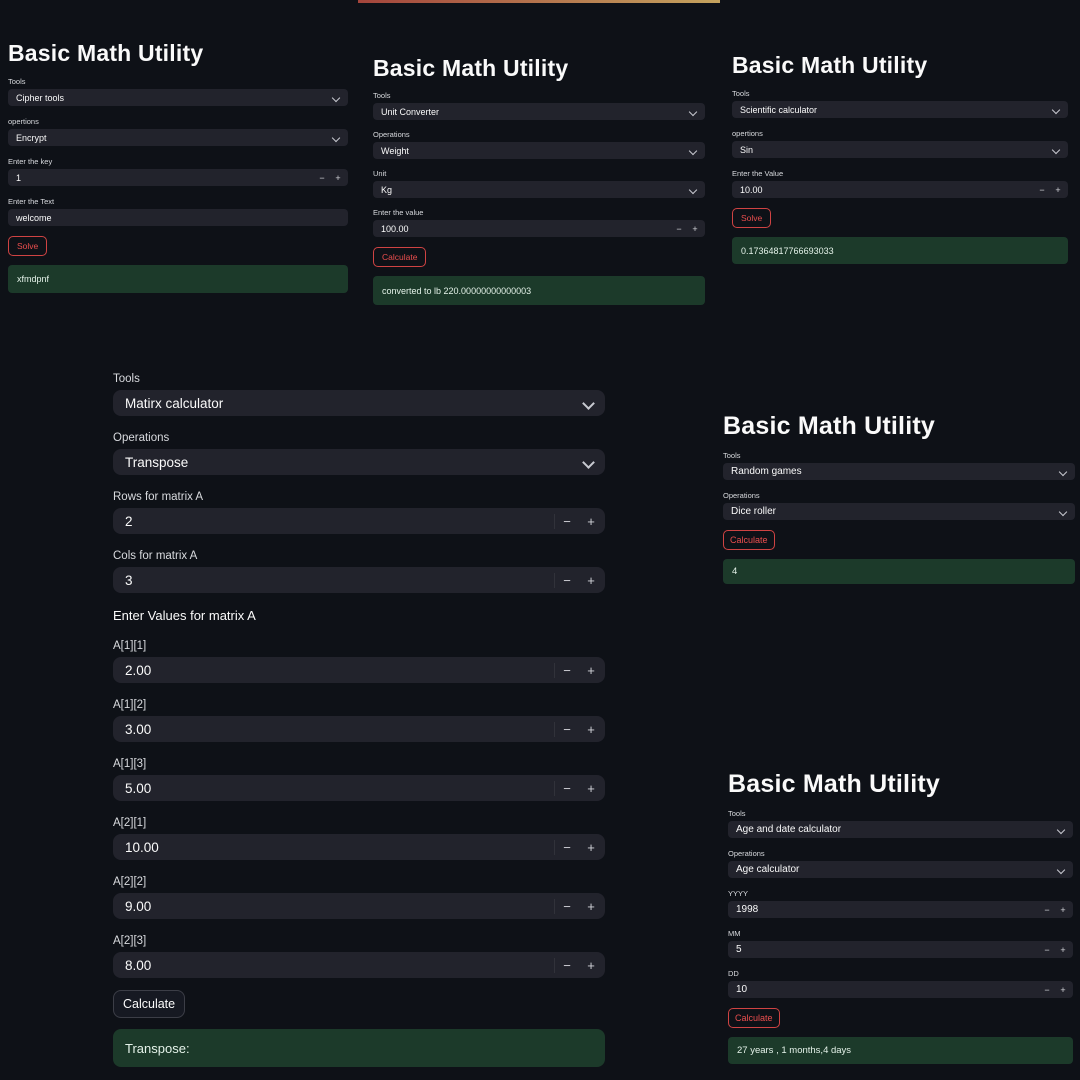 This screenshot has height=1080, width=1080. Describe the element at coordinates (19, 177) in the screenshot. I see `input-value: 1` at that location.